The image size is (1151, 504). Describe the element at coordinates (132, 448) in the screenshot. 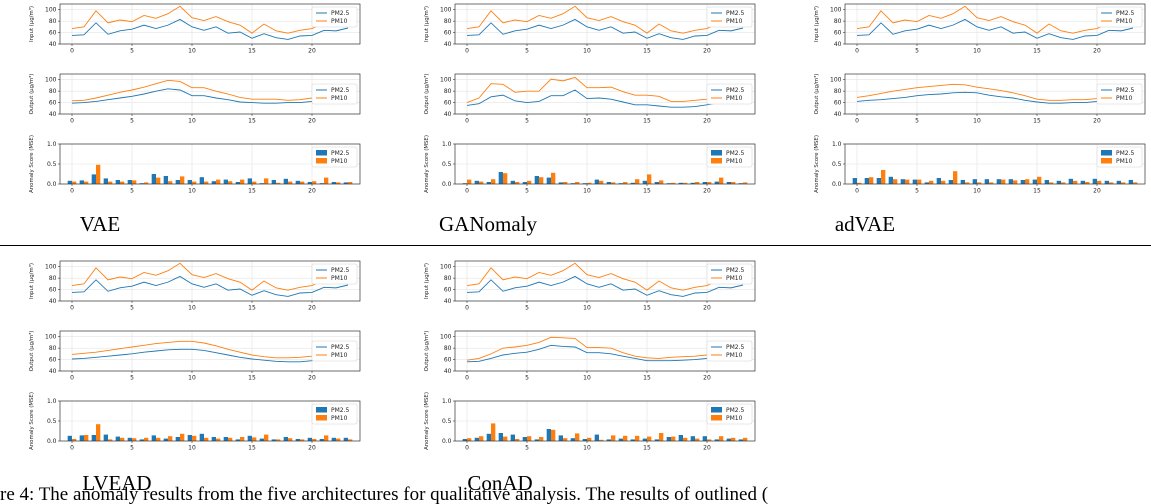

I see `x-tick-label: 5` at that location.